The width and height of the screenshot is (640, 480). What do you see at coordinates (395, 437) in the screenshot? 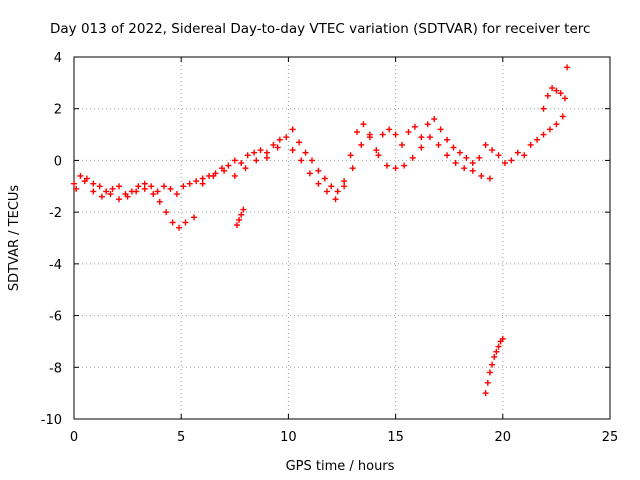
I see `x-tick-label: 15` at bounding box center [395, 437].